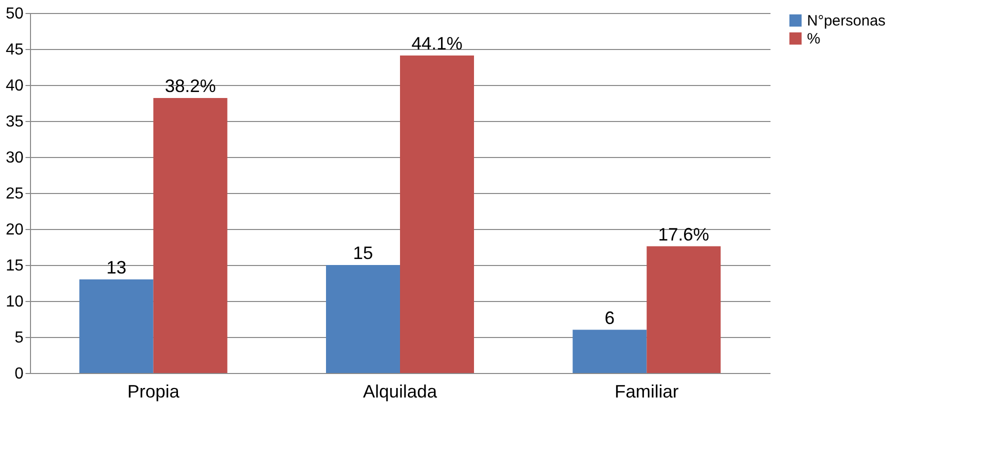 The height and width of the screenshot is (469, 997). Describe the element at coordinates (363, 253) in the screenshot. I see `data-label: 15` at that location.